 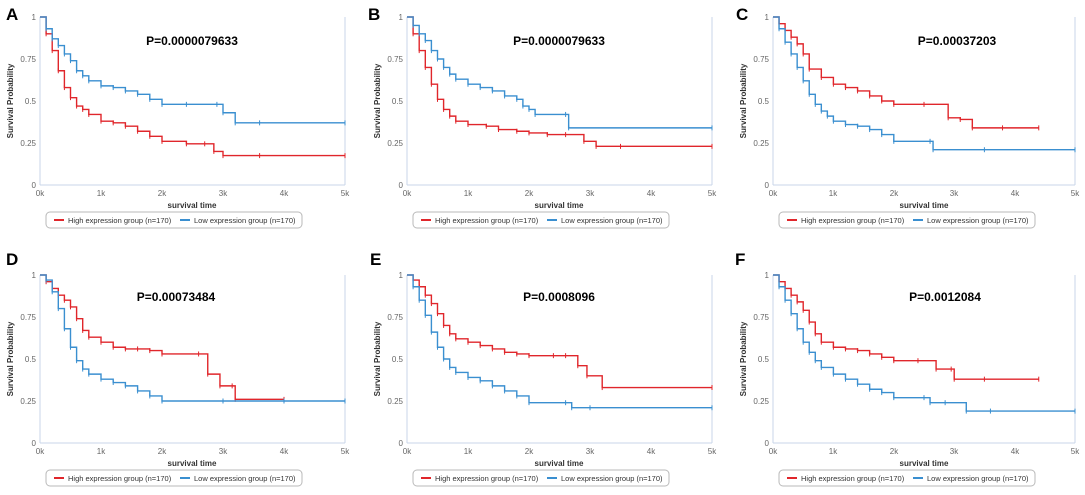 I want to click on p-value: P=0.0012084, so click(x=945, y=297).